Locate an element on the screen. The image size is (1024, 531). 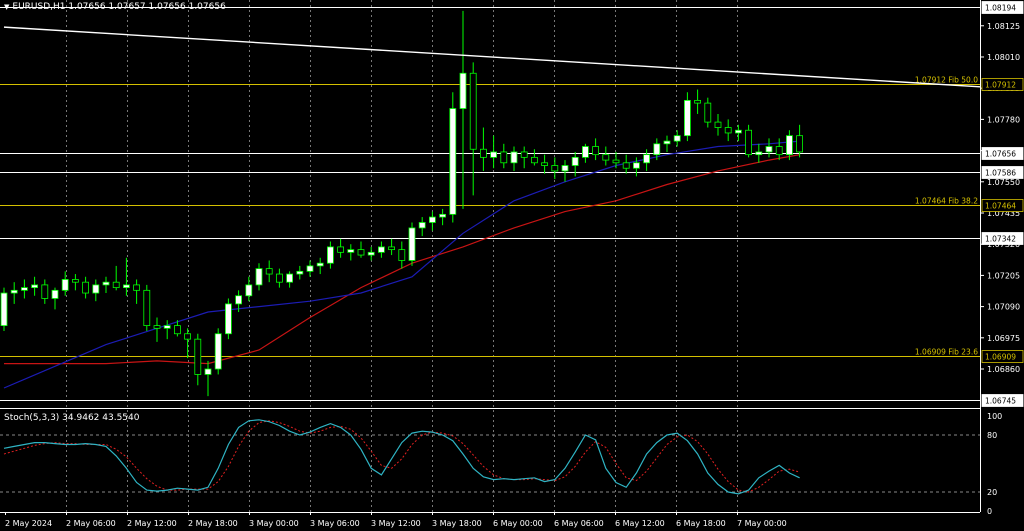
fib-level-label: 1.06909 Fib 23.6 is located at coordinates (946, 352).